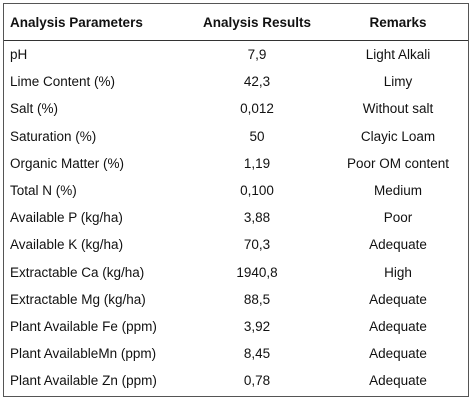 The width and height of the screenshot is (472, 404). Describe the element at coordinates (257, 22) in the screenshot. I see `header-analysis-results: Analysis Results` at that location.